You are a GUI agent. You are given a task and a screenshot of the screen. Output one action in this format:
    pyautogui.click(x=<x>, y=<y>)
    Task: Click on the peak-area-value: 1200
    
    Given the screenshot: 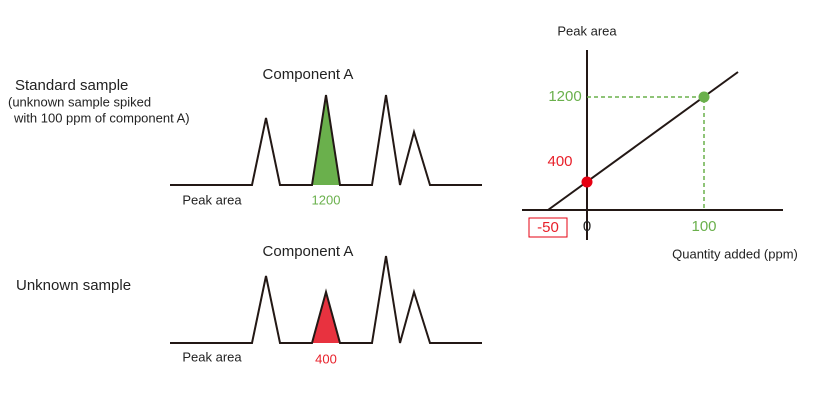 What is the action you would take?
    pyautogui.click(x=326, y=199)
    